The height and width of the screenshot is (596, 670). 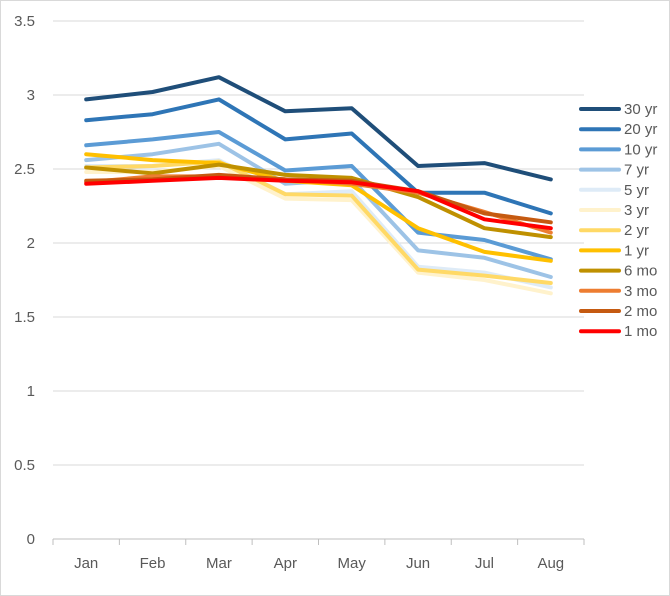 I want to click on legend-entry: 20 yr, so click(x=618, y=129).